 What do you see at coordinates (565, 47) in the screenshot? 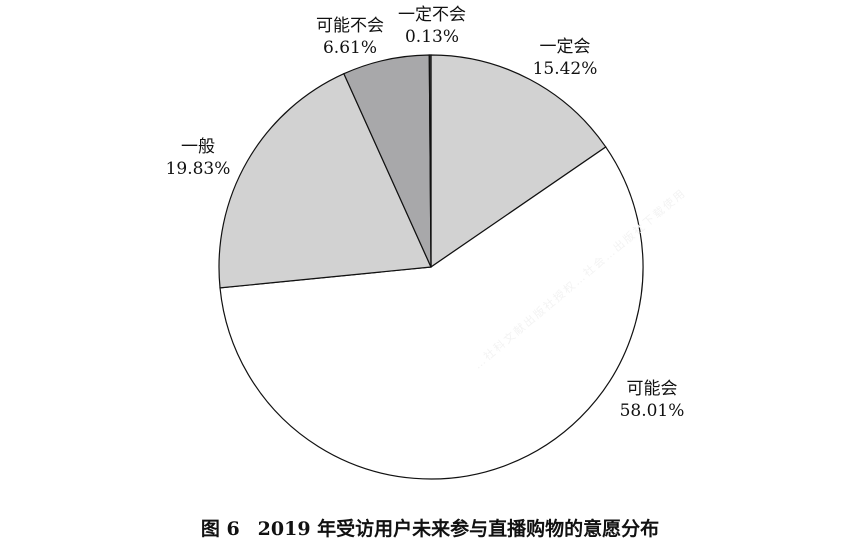
I see `slice-label-name: 一定会` at bounding box center [565, 47].